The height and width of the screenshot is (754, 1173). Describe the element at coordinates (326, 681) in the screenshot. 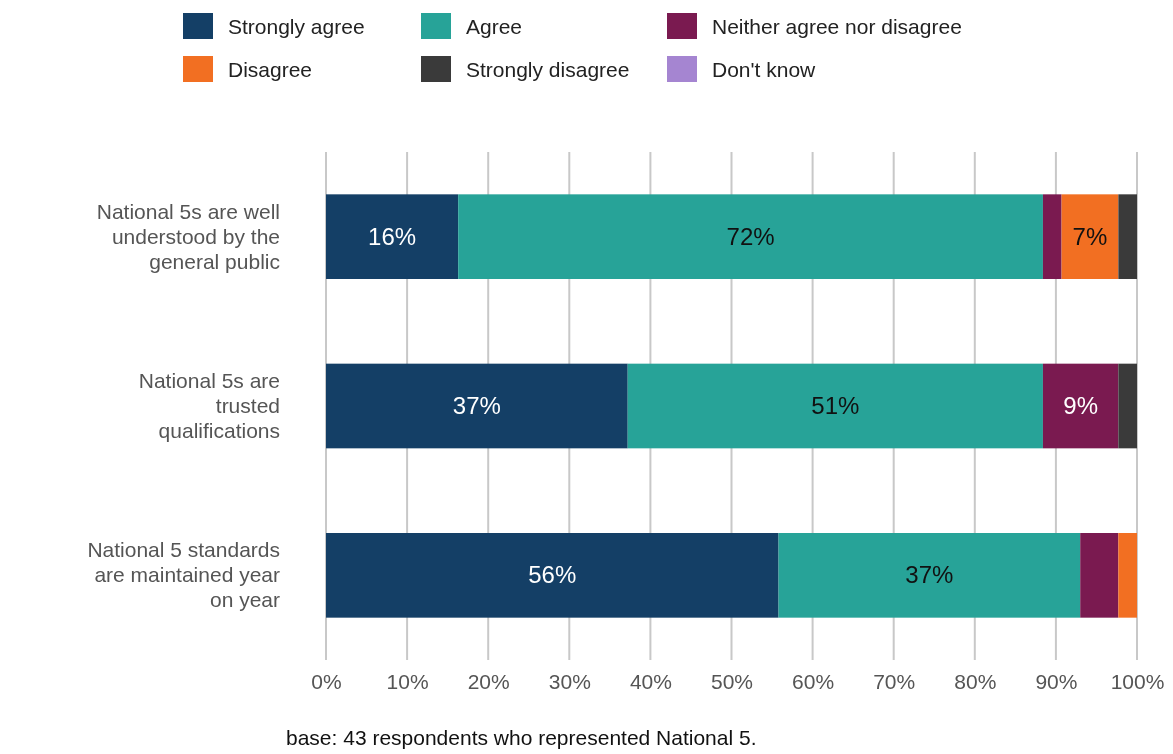

I see `x-tick-label: 0%` at that location.